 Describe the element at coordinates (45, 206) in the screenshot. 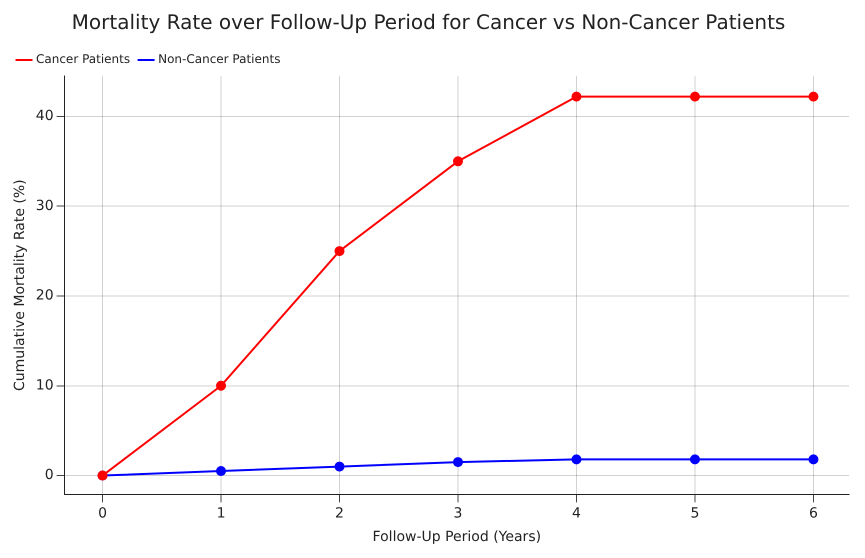

I see `y-tick-label: 30` at that location.